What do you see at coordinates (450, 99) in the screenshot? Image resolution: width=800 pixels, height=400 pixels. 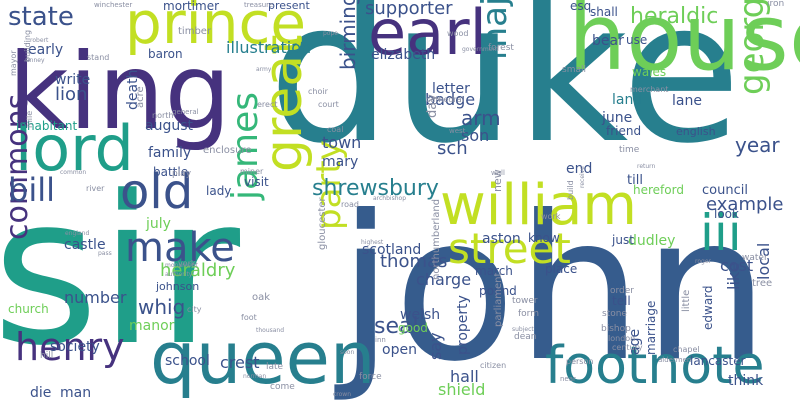 I see `word-badge: badge` at bounding box center [450, 99].